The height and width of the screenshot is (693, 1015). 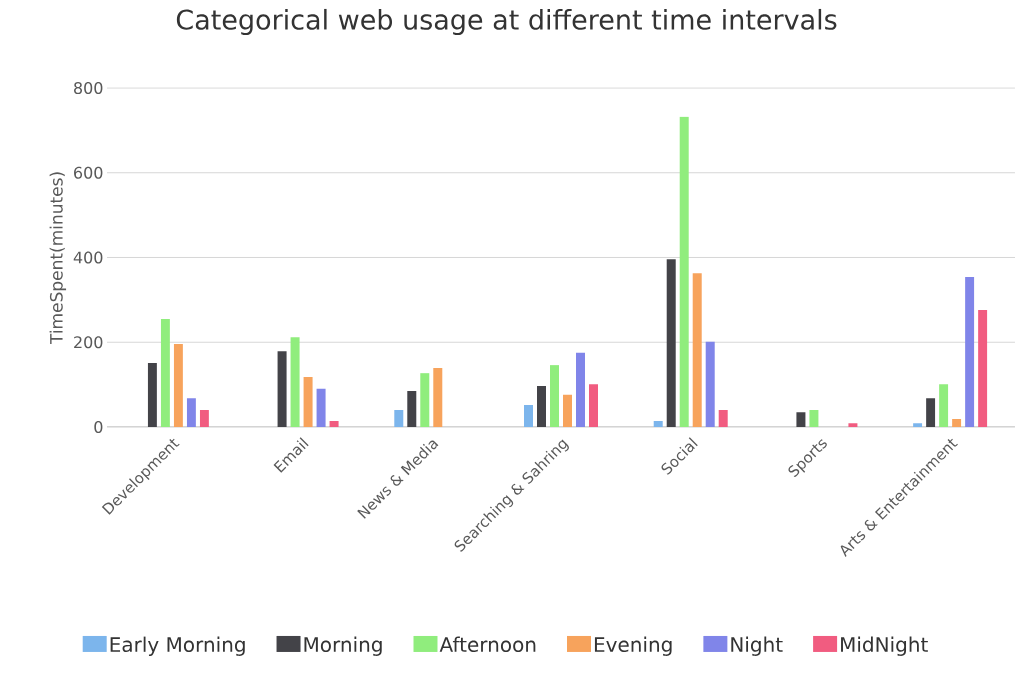 What do you see at coordinates (757, 646) in the screenshot?
I see `legend-label: Night` at bounding box center [757, 646].